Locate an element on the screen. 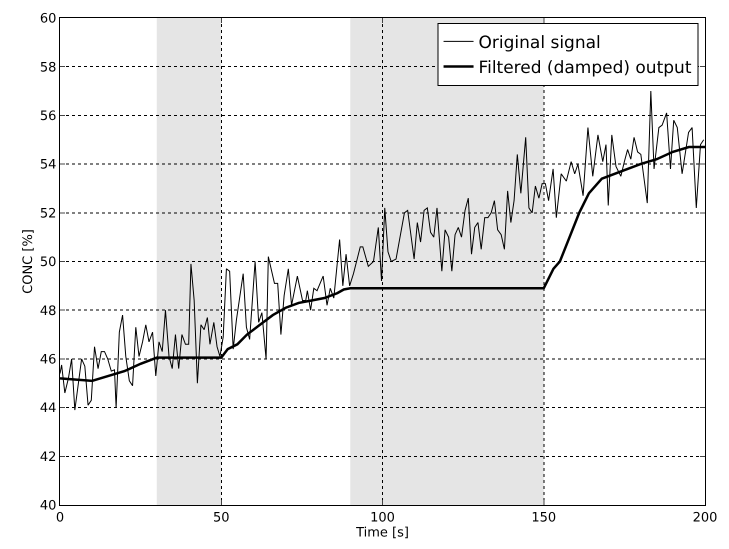 This screenshot has width=729, height=549. x-tick-label: 0 is located at coordinates (60, 518).